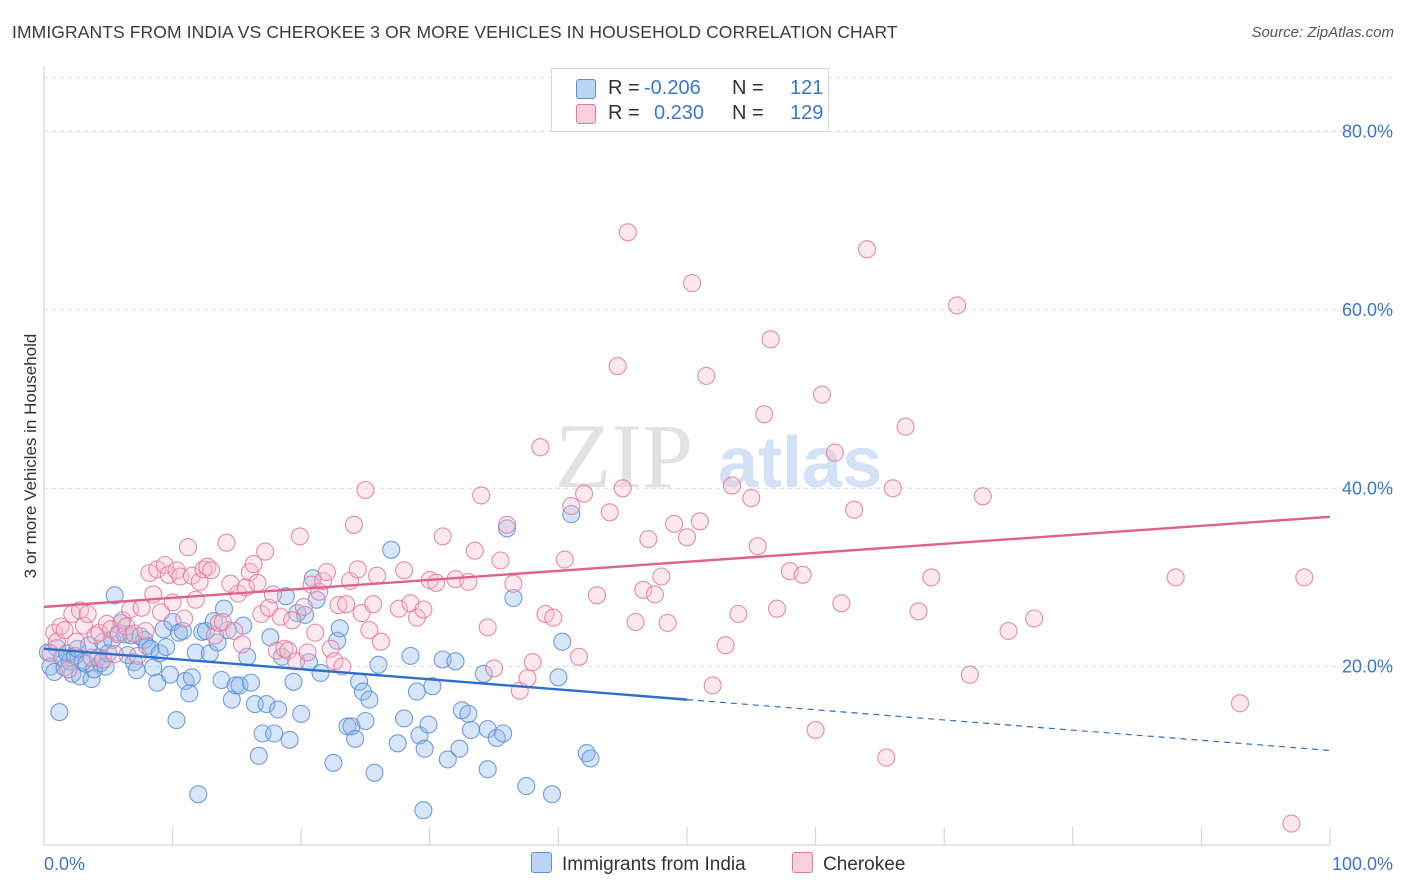  Describe the element at coordinates (64, 864) in the screenshot. I see `x-tick-label: 0.0%` at that location.